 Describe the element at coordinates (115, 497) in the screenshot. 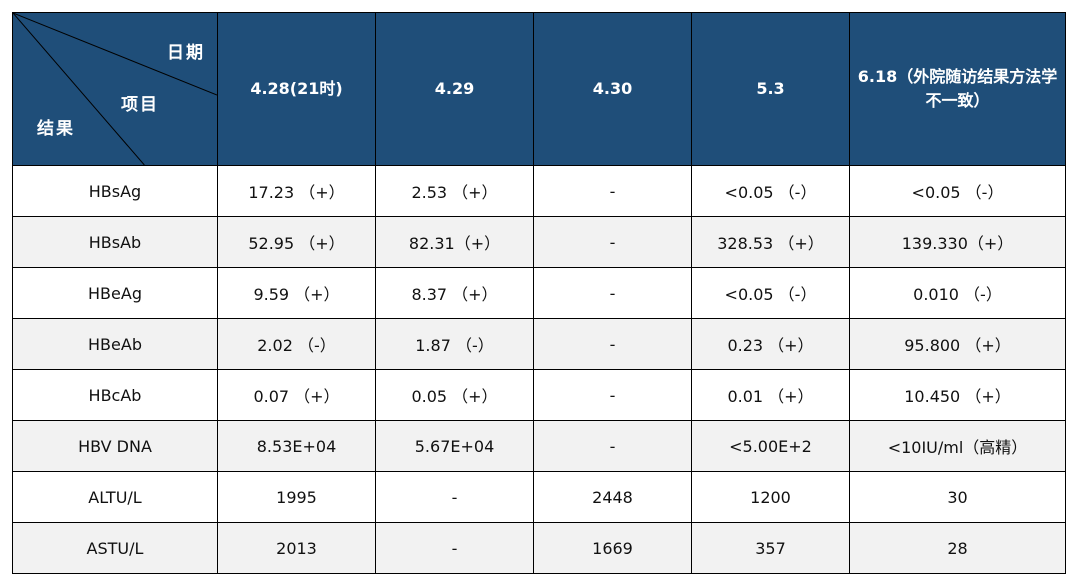

I see `row-label: ALTU/L` at that location.